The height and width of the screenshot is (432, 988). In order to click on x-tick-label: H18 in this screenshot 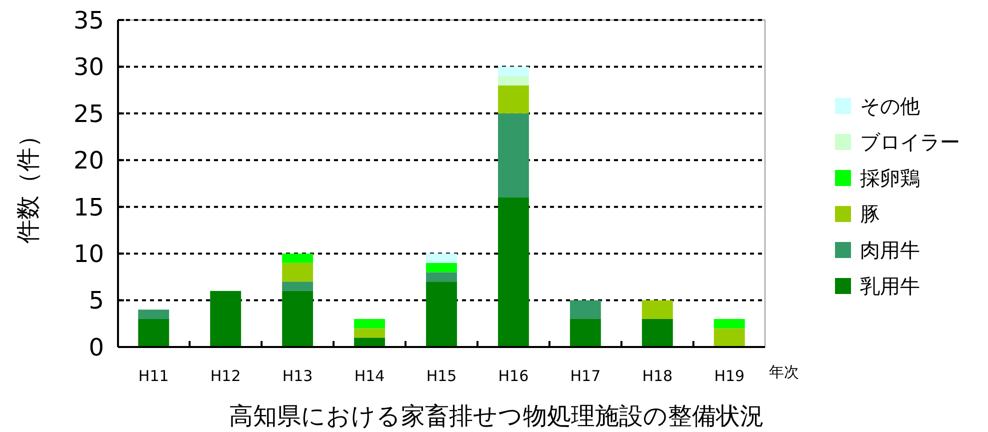, I will do `click(657, 376)`.